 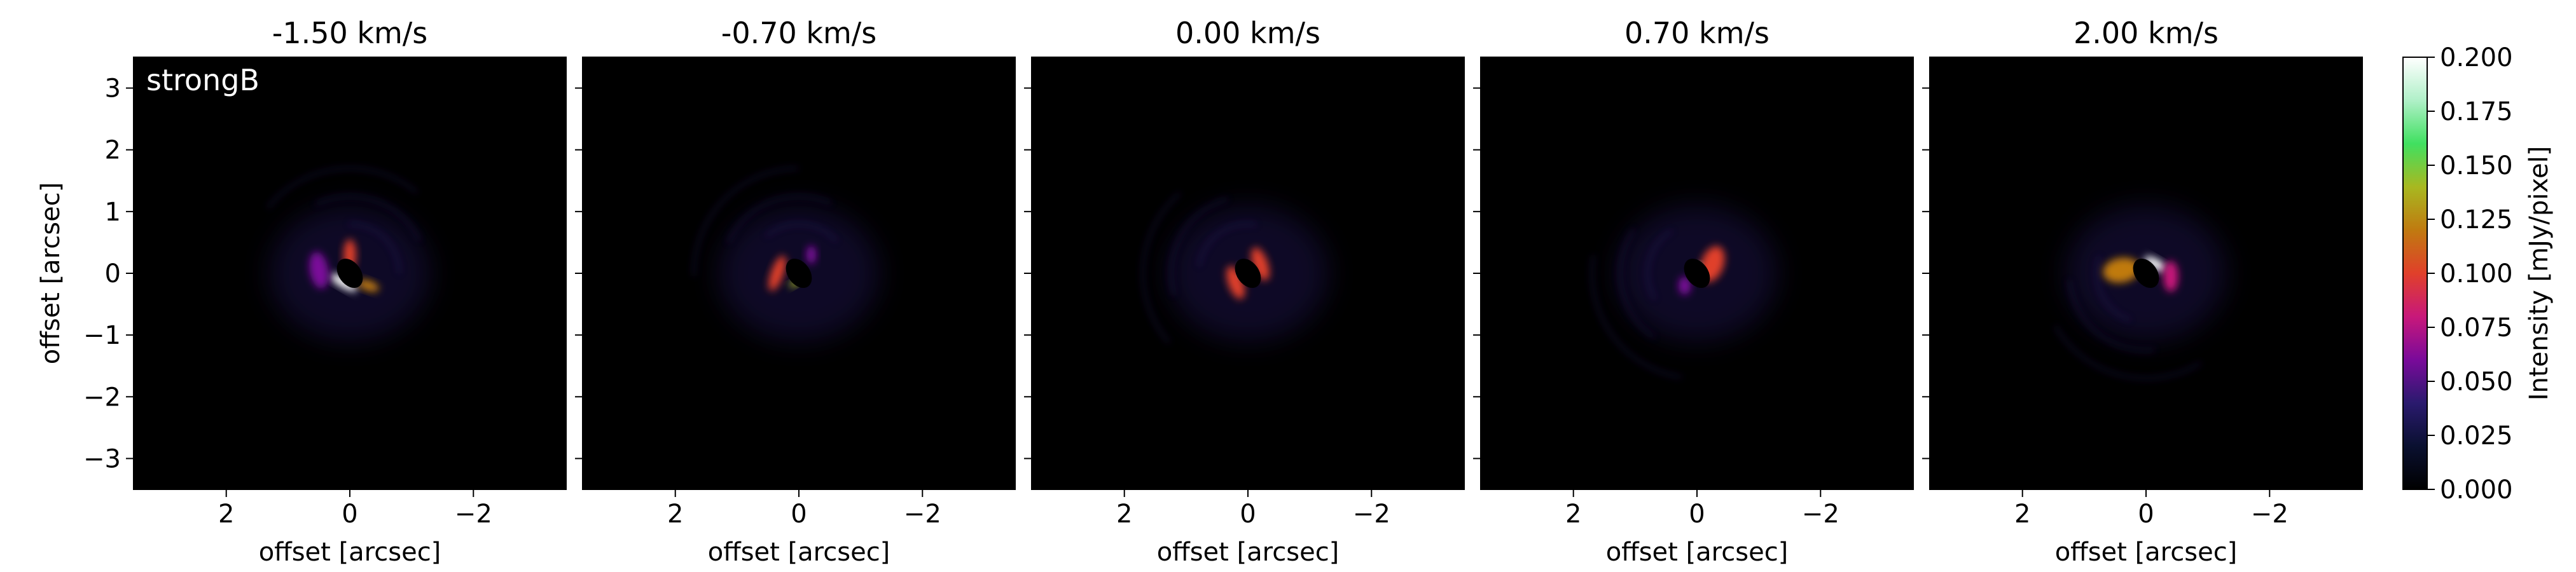 What do you see at coordinates (2539, 273) in the screenshot?
I see `colorbar-label: Intensity [mJy/pixel]` at bounding box center [2539, 273].